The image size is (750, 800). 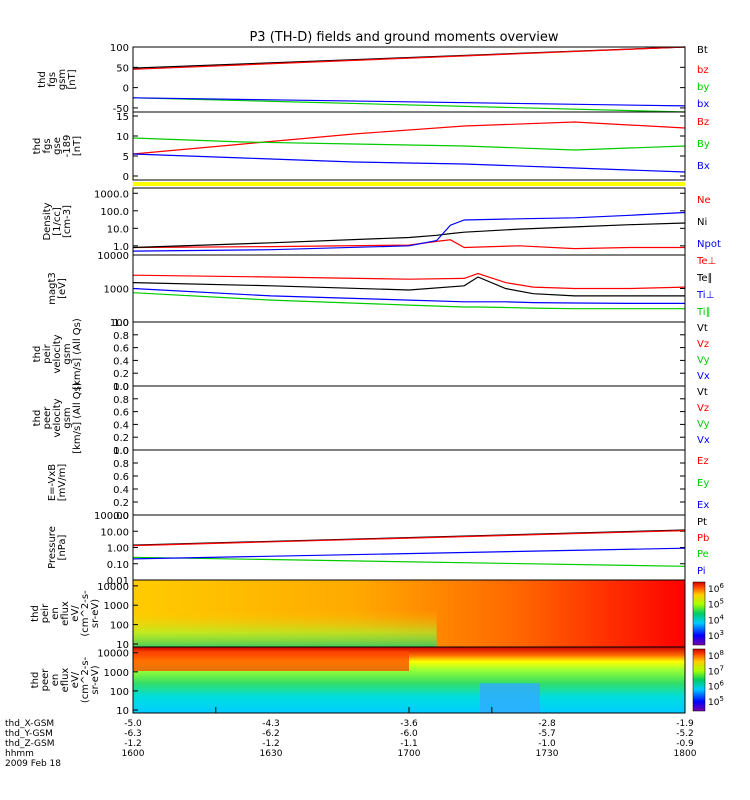 What do you see at coordinates (118, 549) in the screenshot?
I see `y-tick-label: 1.00` at bounding box center [118, 549].